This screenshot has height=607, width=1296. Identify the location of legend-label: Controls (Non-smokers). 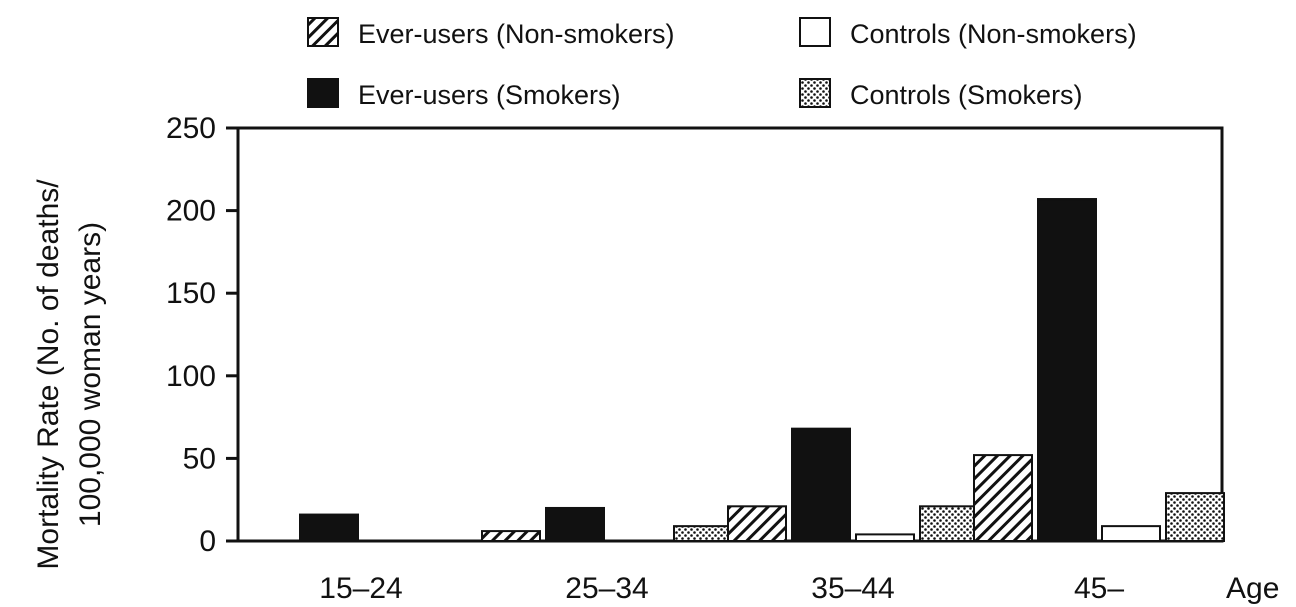
(993, 34).